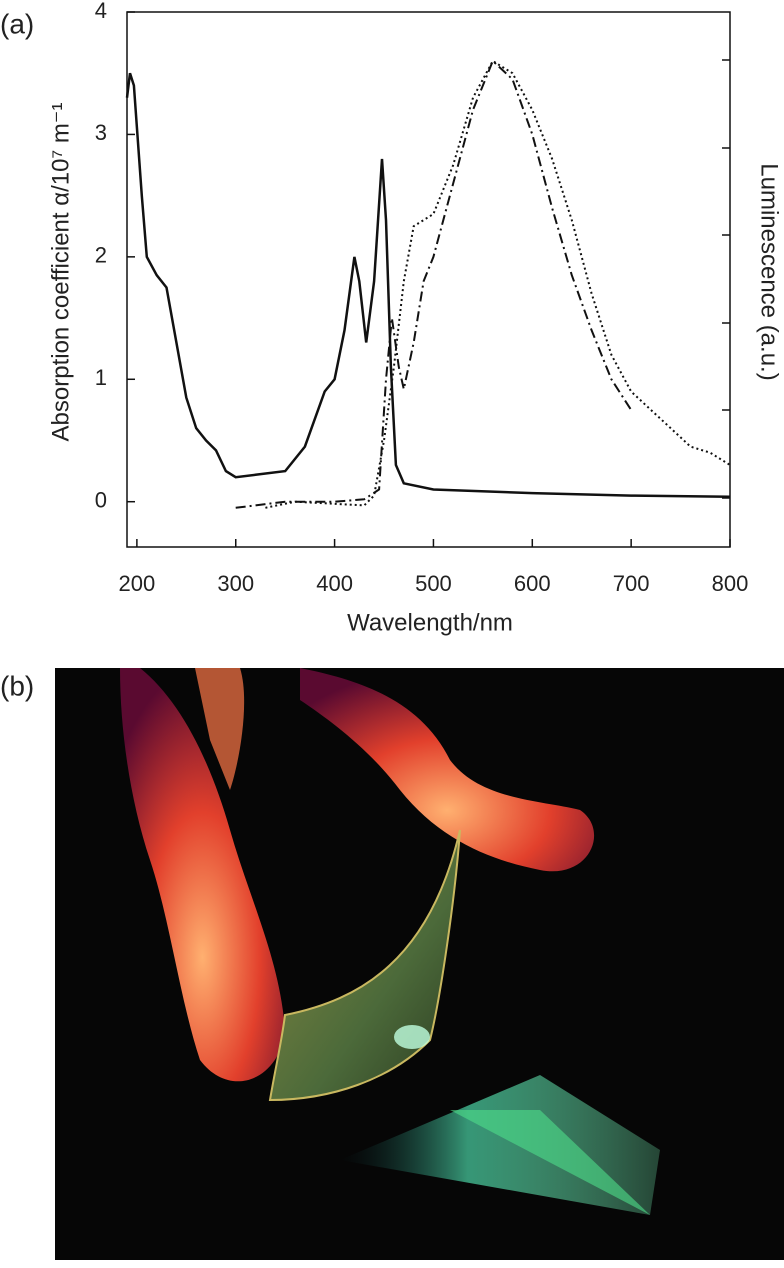  Describe the element at coordinates (769, 271) in the screenshot. I see `y2-axis-label: Luminescence (a.u.)` at that location.